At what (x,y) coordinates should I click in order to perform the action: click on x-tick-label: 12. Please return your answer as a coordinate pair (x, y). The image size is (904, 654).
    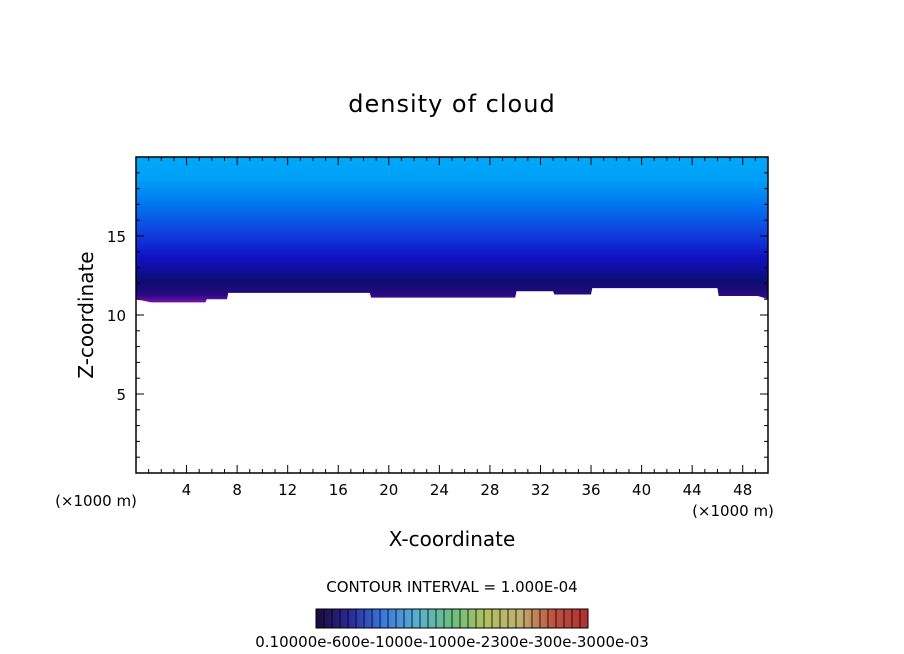
    Looking at the image, I should click on (287, 490).